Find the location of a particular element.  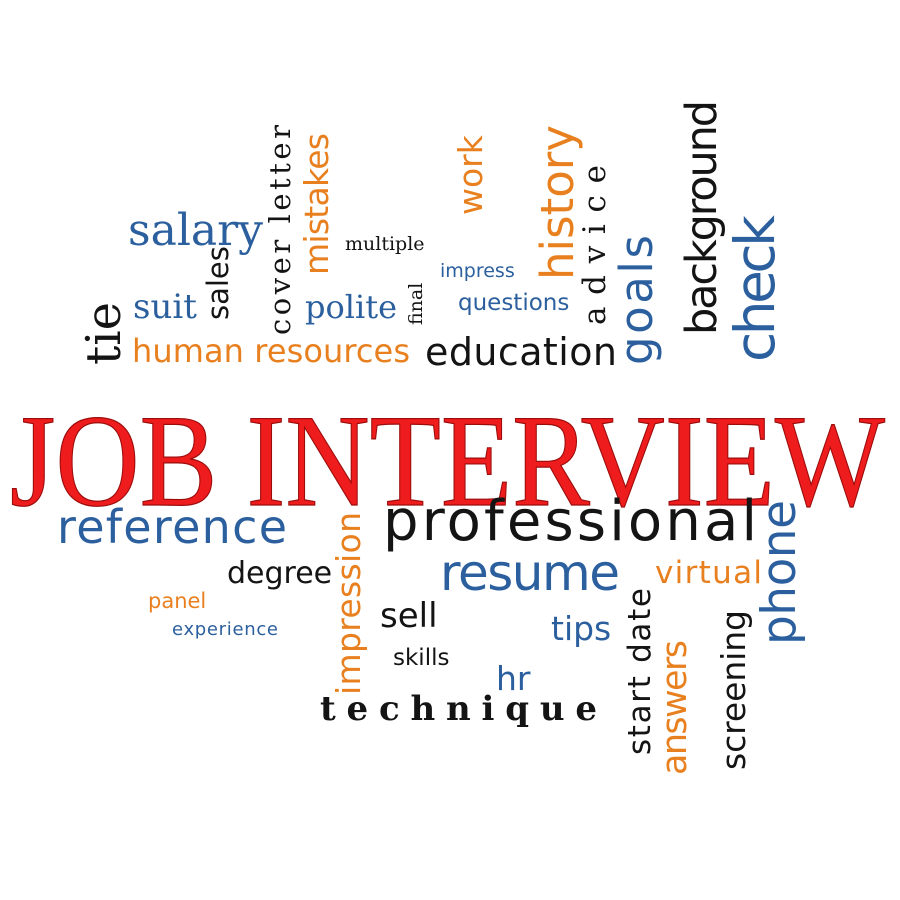

word: answers is located at coordinates (675, 707).